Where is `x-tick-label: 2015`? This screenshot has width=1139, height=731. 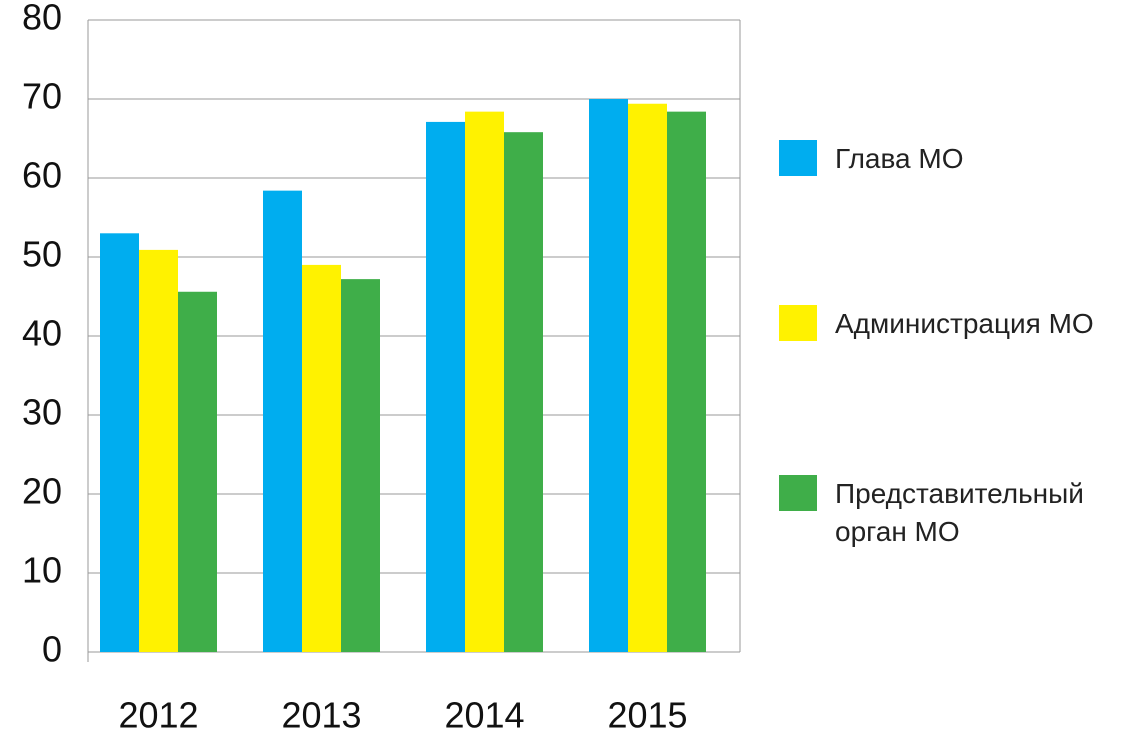
x-tick-label: 2015 is located at coordinates (647, 713).